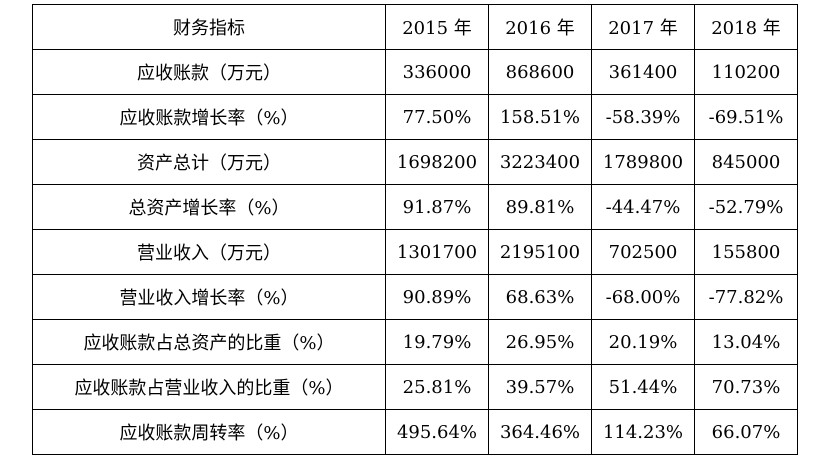 This screenshot has width=815, height=459. Describe the element at coordinates (643, 117) in the screenshot. I see `cell-2017: -58.39%` at that location.